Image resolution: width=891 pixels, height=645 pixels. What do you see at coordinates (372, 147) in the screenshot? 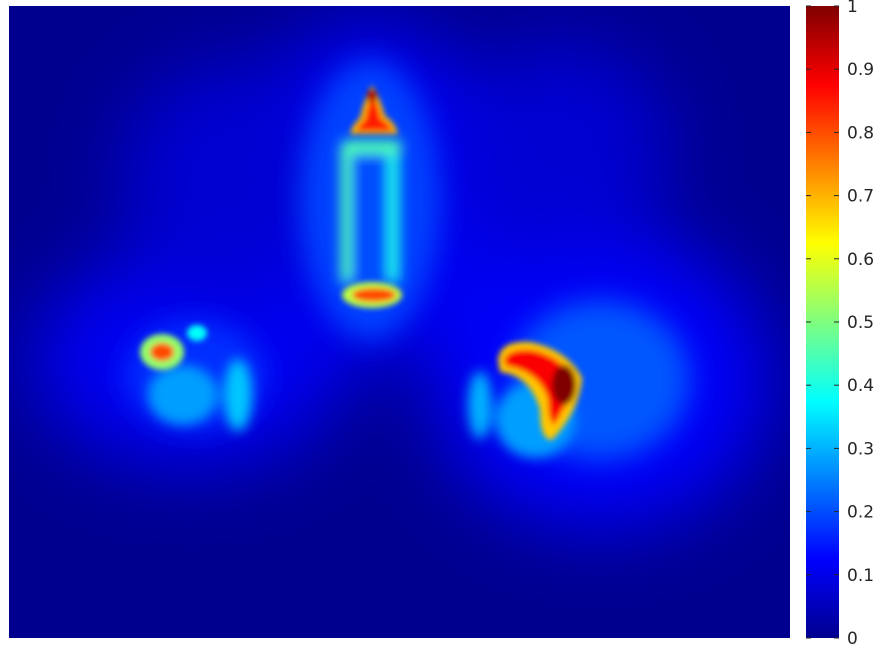
I see `bottle-shoulder` at bounding box center [372, 147].